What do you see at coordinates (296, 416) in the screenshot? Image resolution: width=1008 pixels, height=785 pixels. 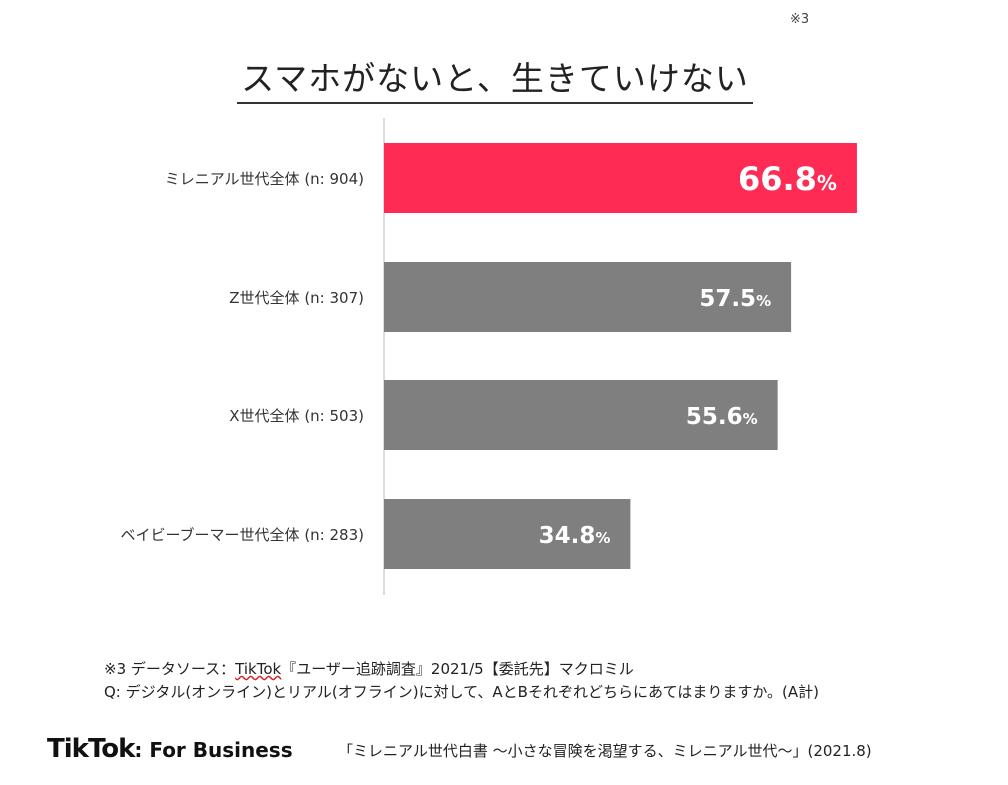 I see `category-label-2: X世代全体 (n: 503)` at bounding box center [296, 416].